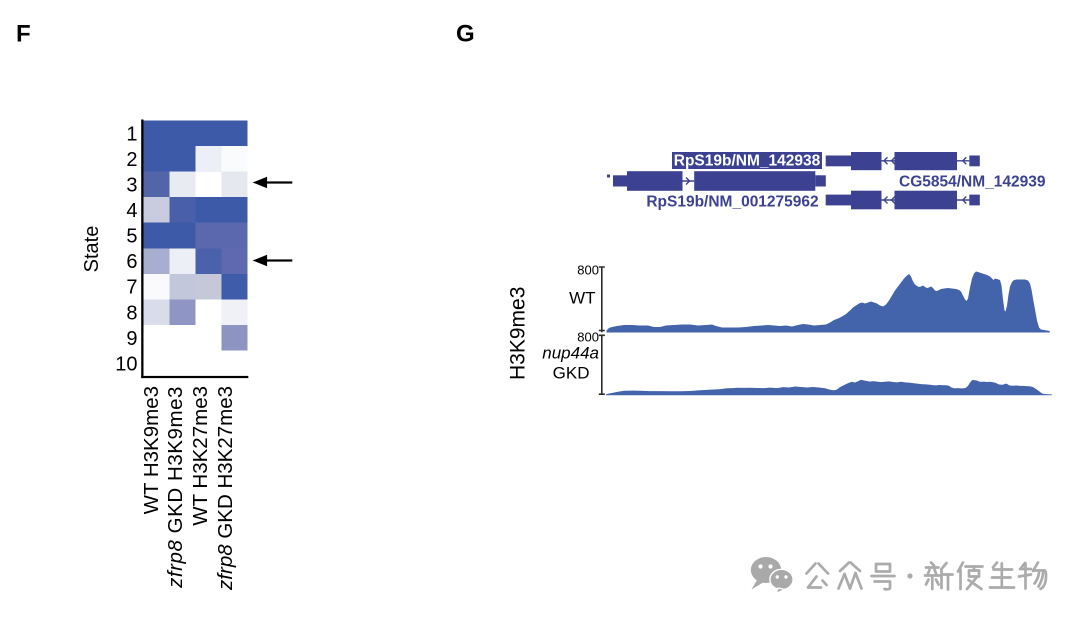 The width and height of the screenshot is (1080, 620). I want to click on svg-text: WT H3K9me3, so click(151, 450).